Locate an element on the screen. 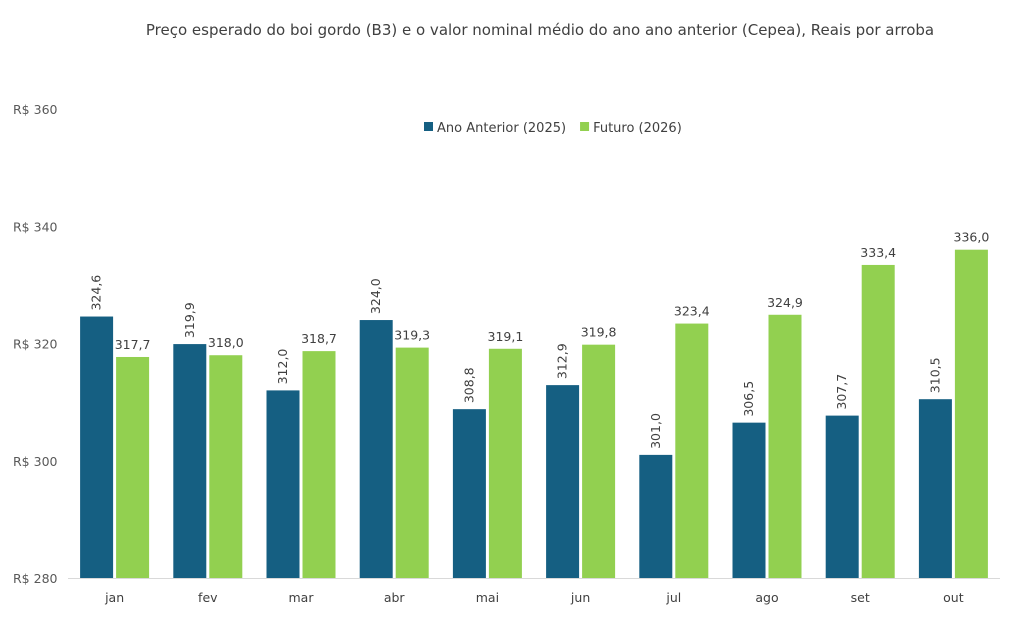  bar-ano-anterior-fev is located at coordinates (190, 461).